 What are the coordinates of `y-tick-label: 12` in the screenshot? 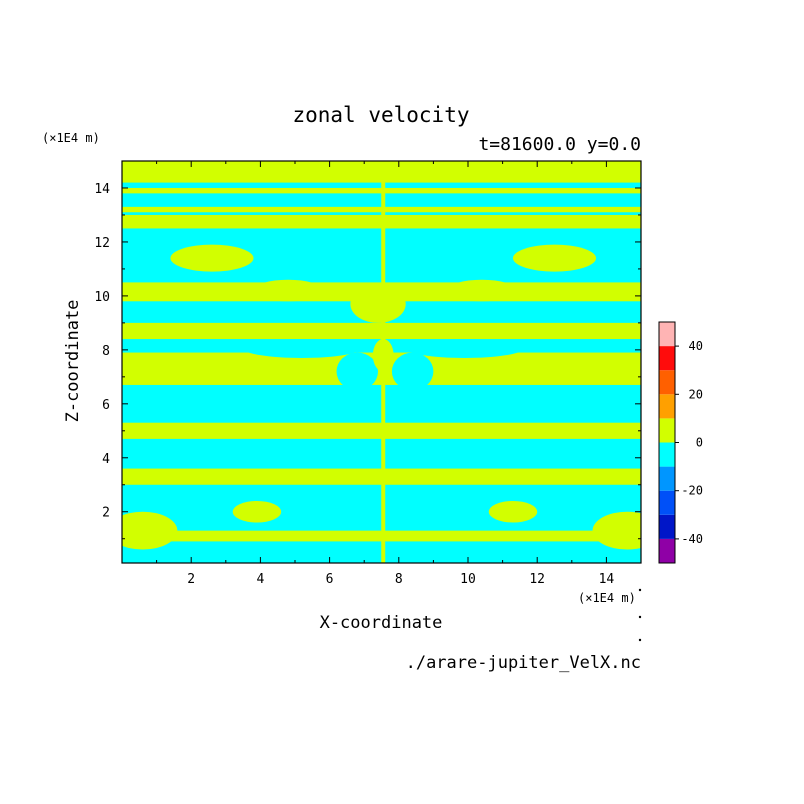 It's located at (102, 243).